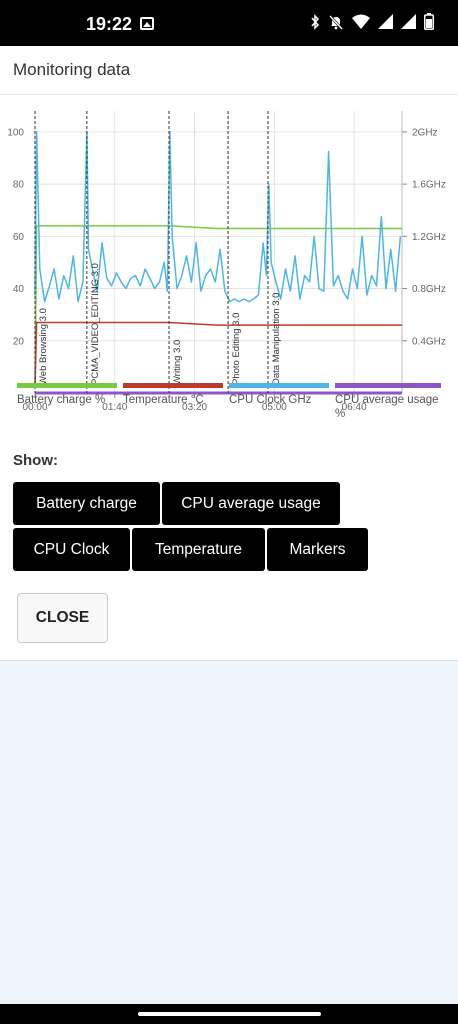  What do you see at coordinates (429, 21) in the screenshot?
I see `battery-icon` at bounding box center [429, 21].